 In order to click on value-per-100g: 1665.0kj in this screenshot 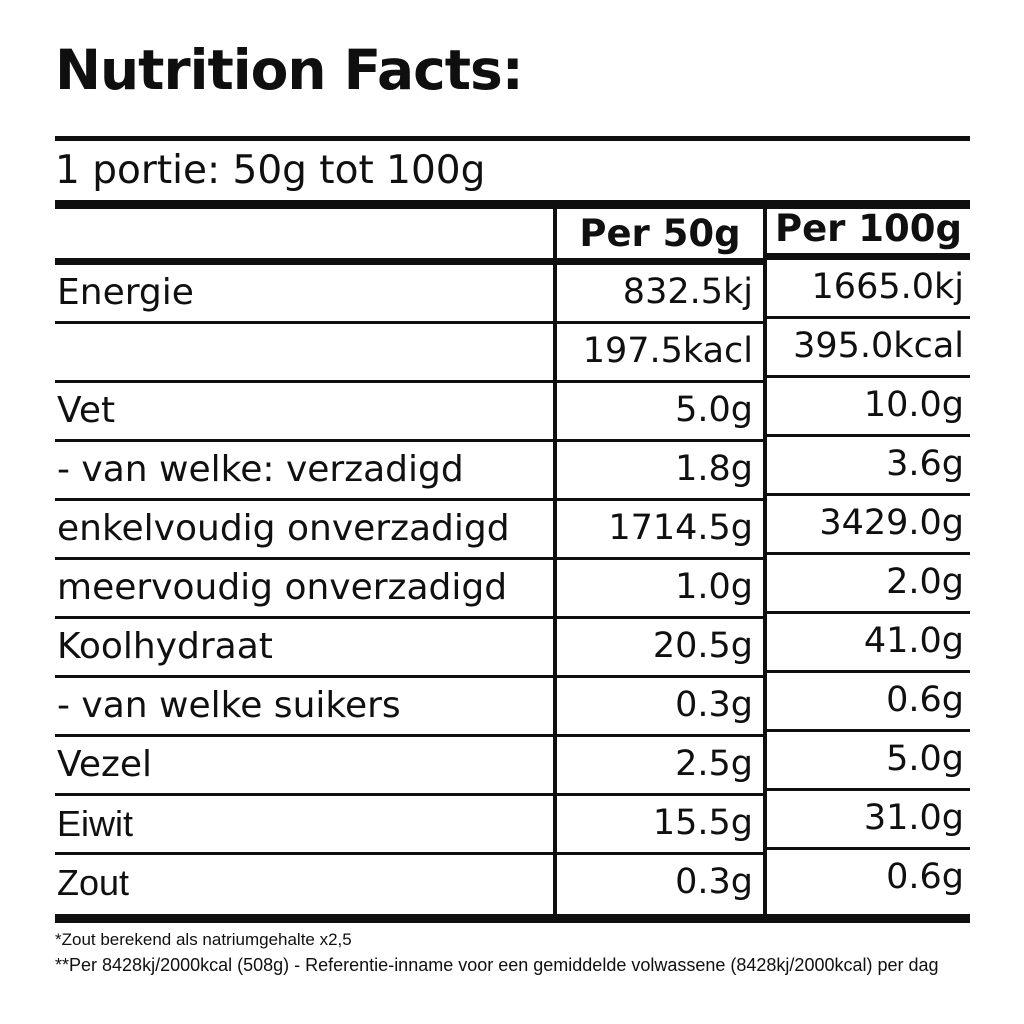, I will do `click(868, 289)`.